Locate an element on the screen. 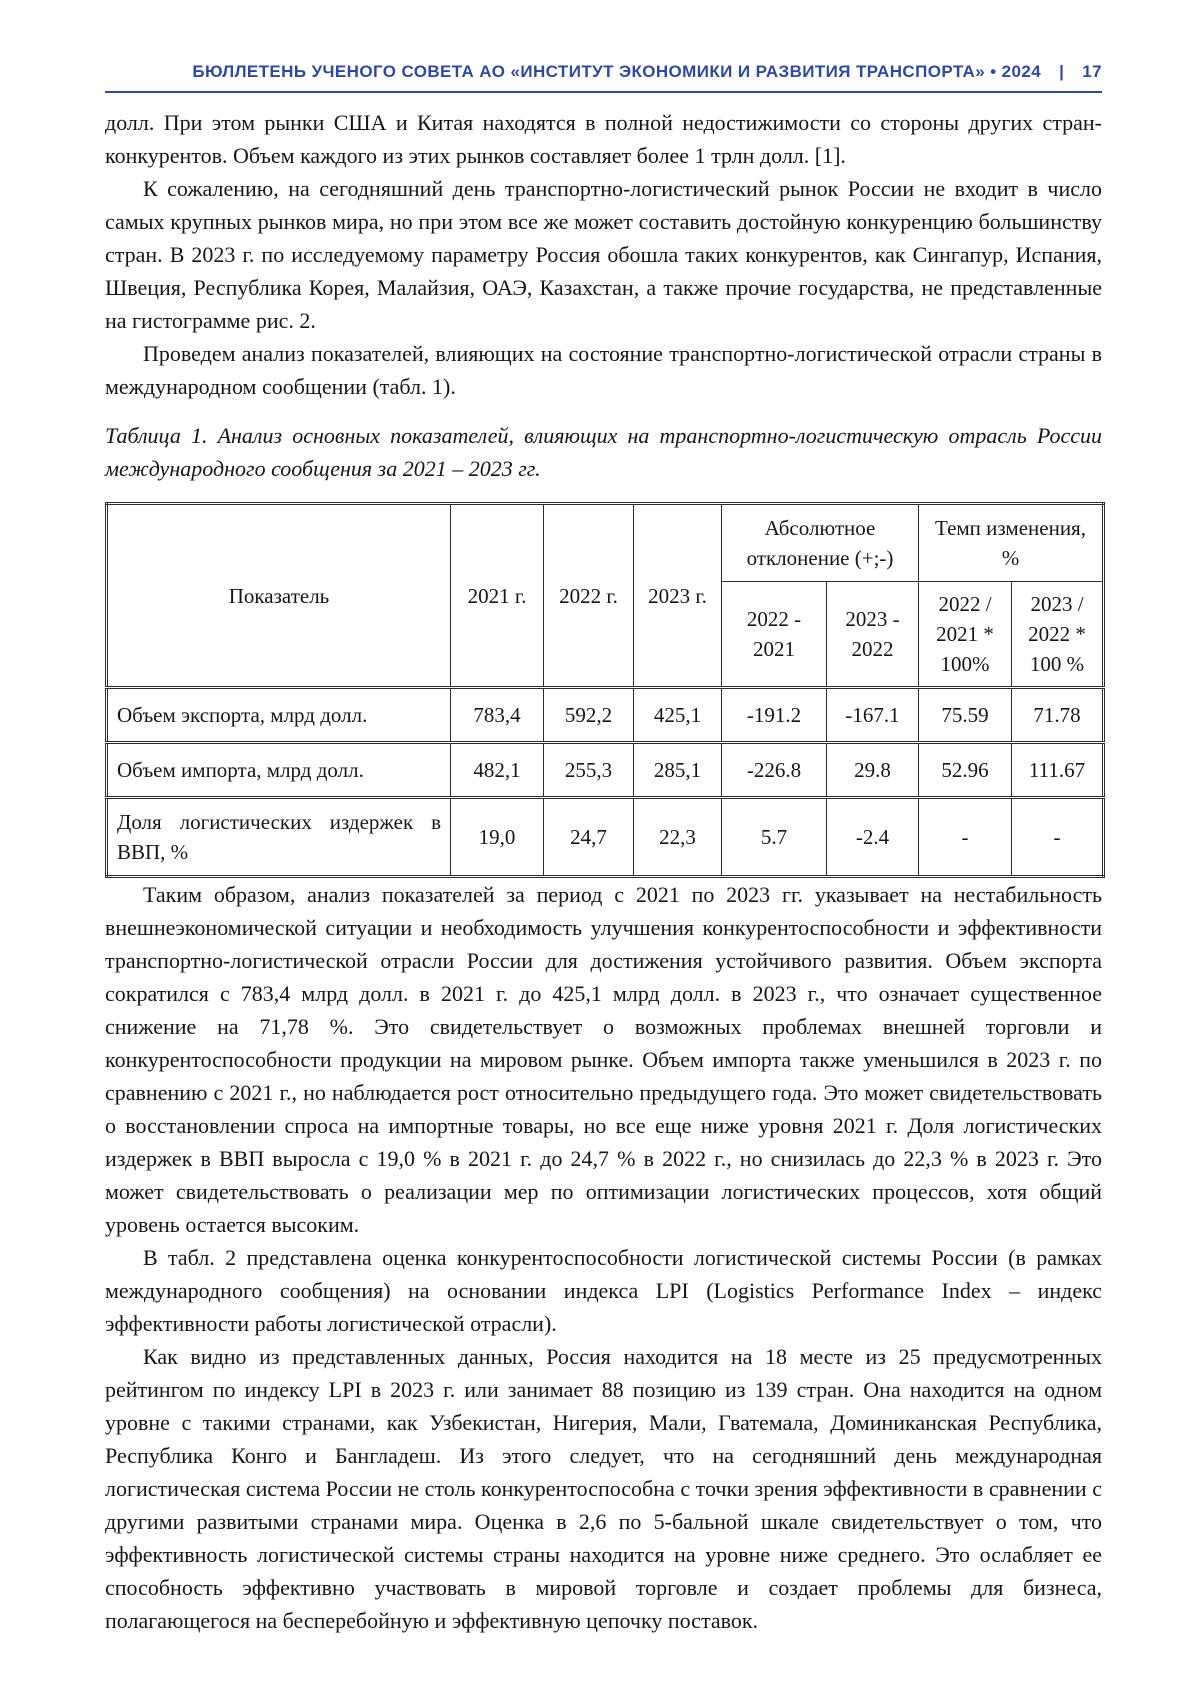 The height and width of the screenshot is (1697, 1200). cell-rate1: - is located at coordinates (965, 837).